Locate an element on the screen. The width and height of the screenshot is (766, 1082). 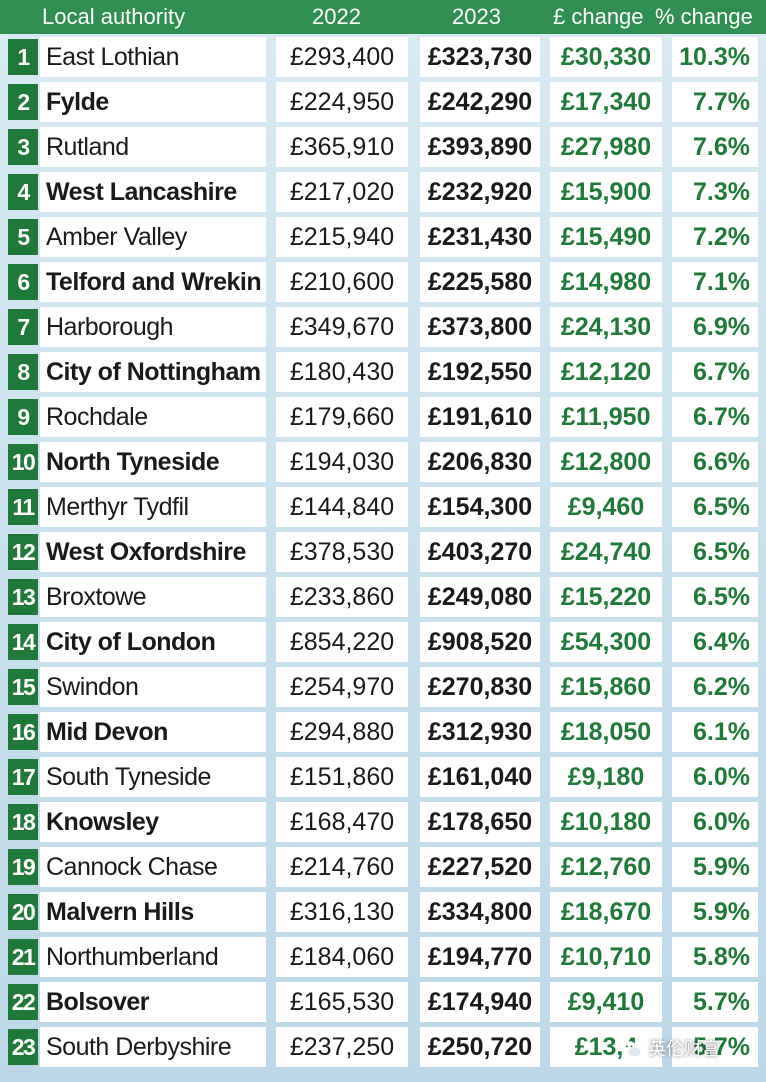
rank-badge: 23 is located at coordinates (23, 1047).